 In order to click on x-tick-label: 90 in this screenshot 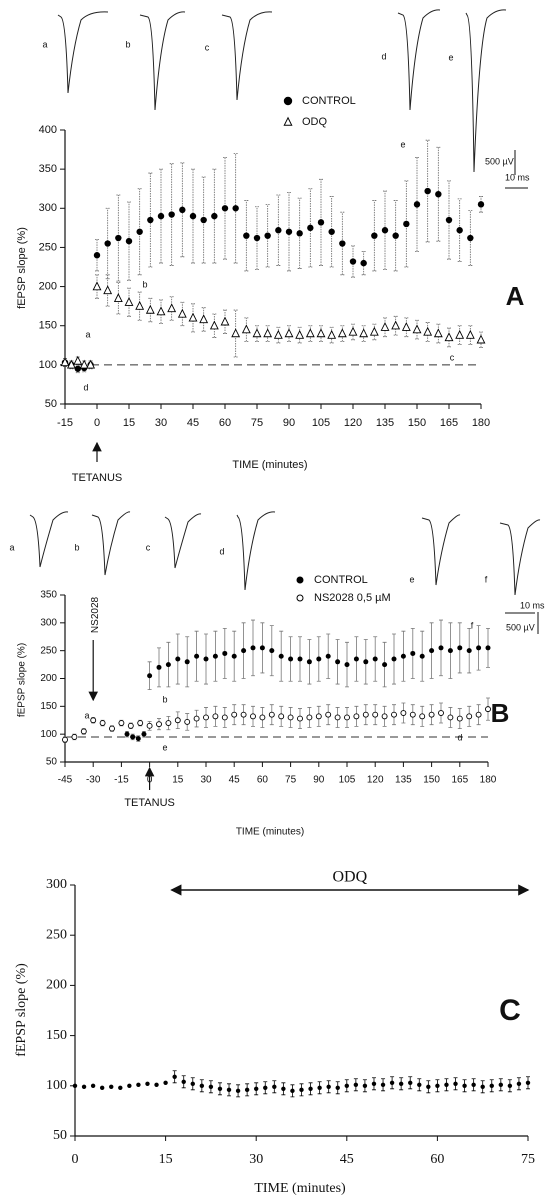, I will do `click(319, 780)`.